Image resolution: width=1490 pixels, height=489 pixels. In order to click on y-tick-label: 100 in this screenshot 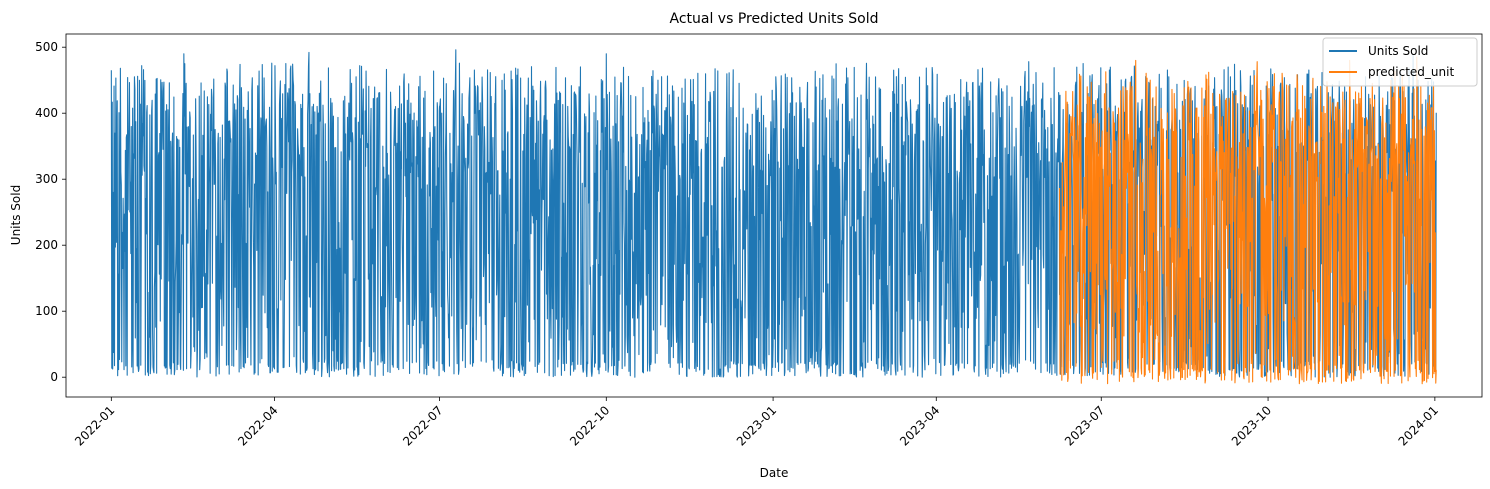, I will do `click(46, 311)`.